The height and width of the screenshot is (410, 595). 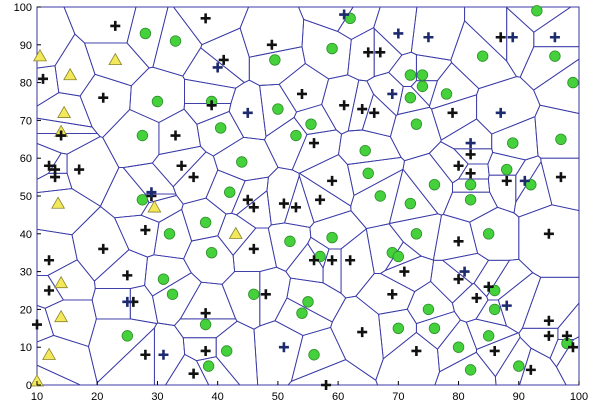 I want to click on x-tick-label: 40, so click(x=218, y=397).